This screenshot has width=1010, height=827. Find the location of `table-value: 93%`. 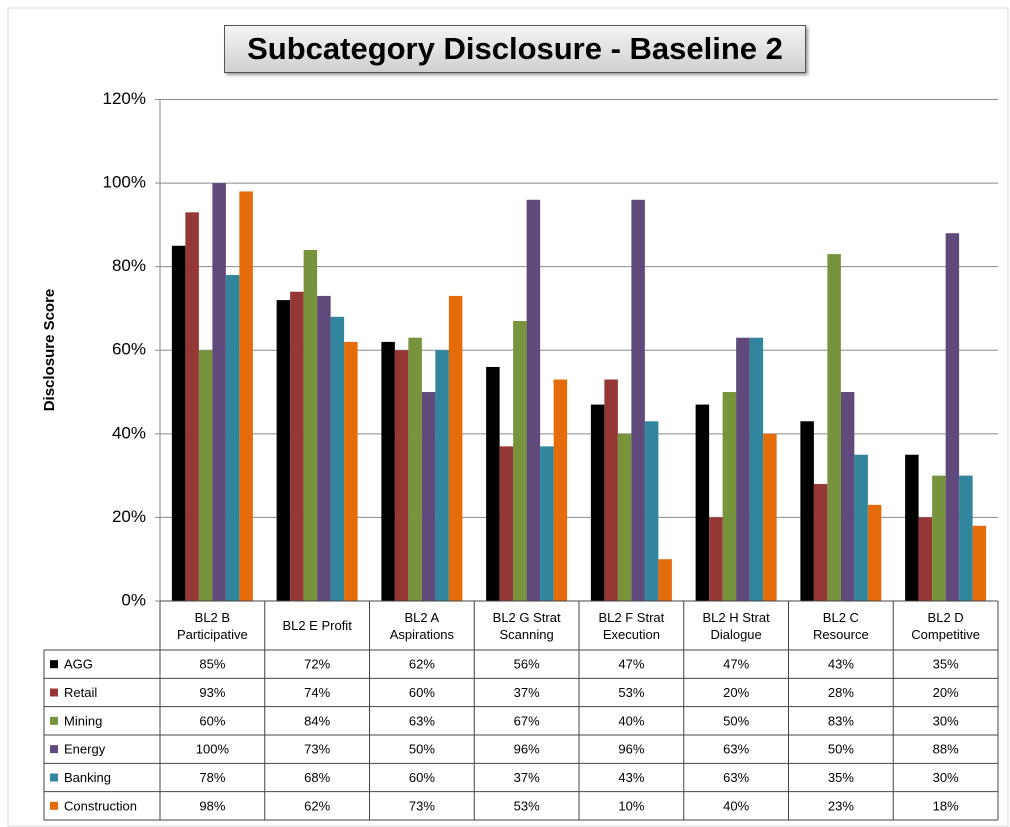

table-value: 93% is located at coordinates (212, 692).